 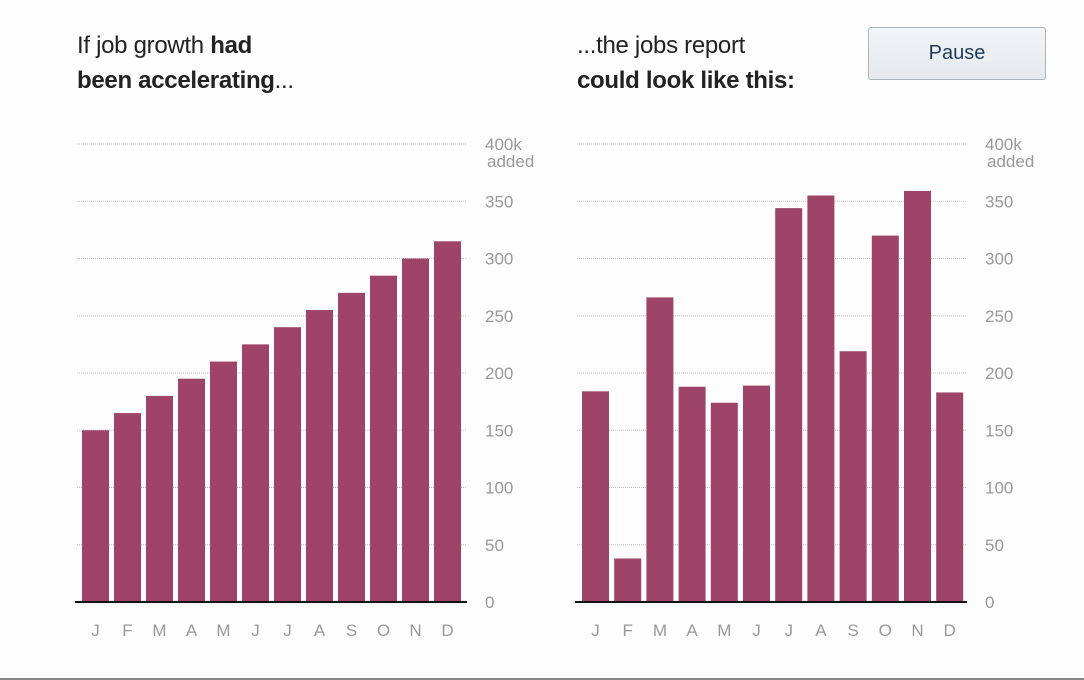 What do you see at coordinates (144, 45) in the screenshot?
I see `title-fragment: If job growth` at bounding box center [144, 45].